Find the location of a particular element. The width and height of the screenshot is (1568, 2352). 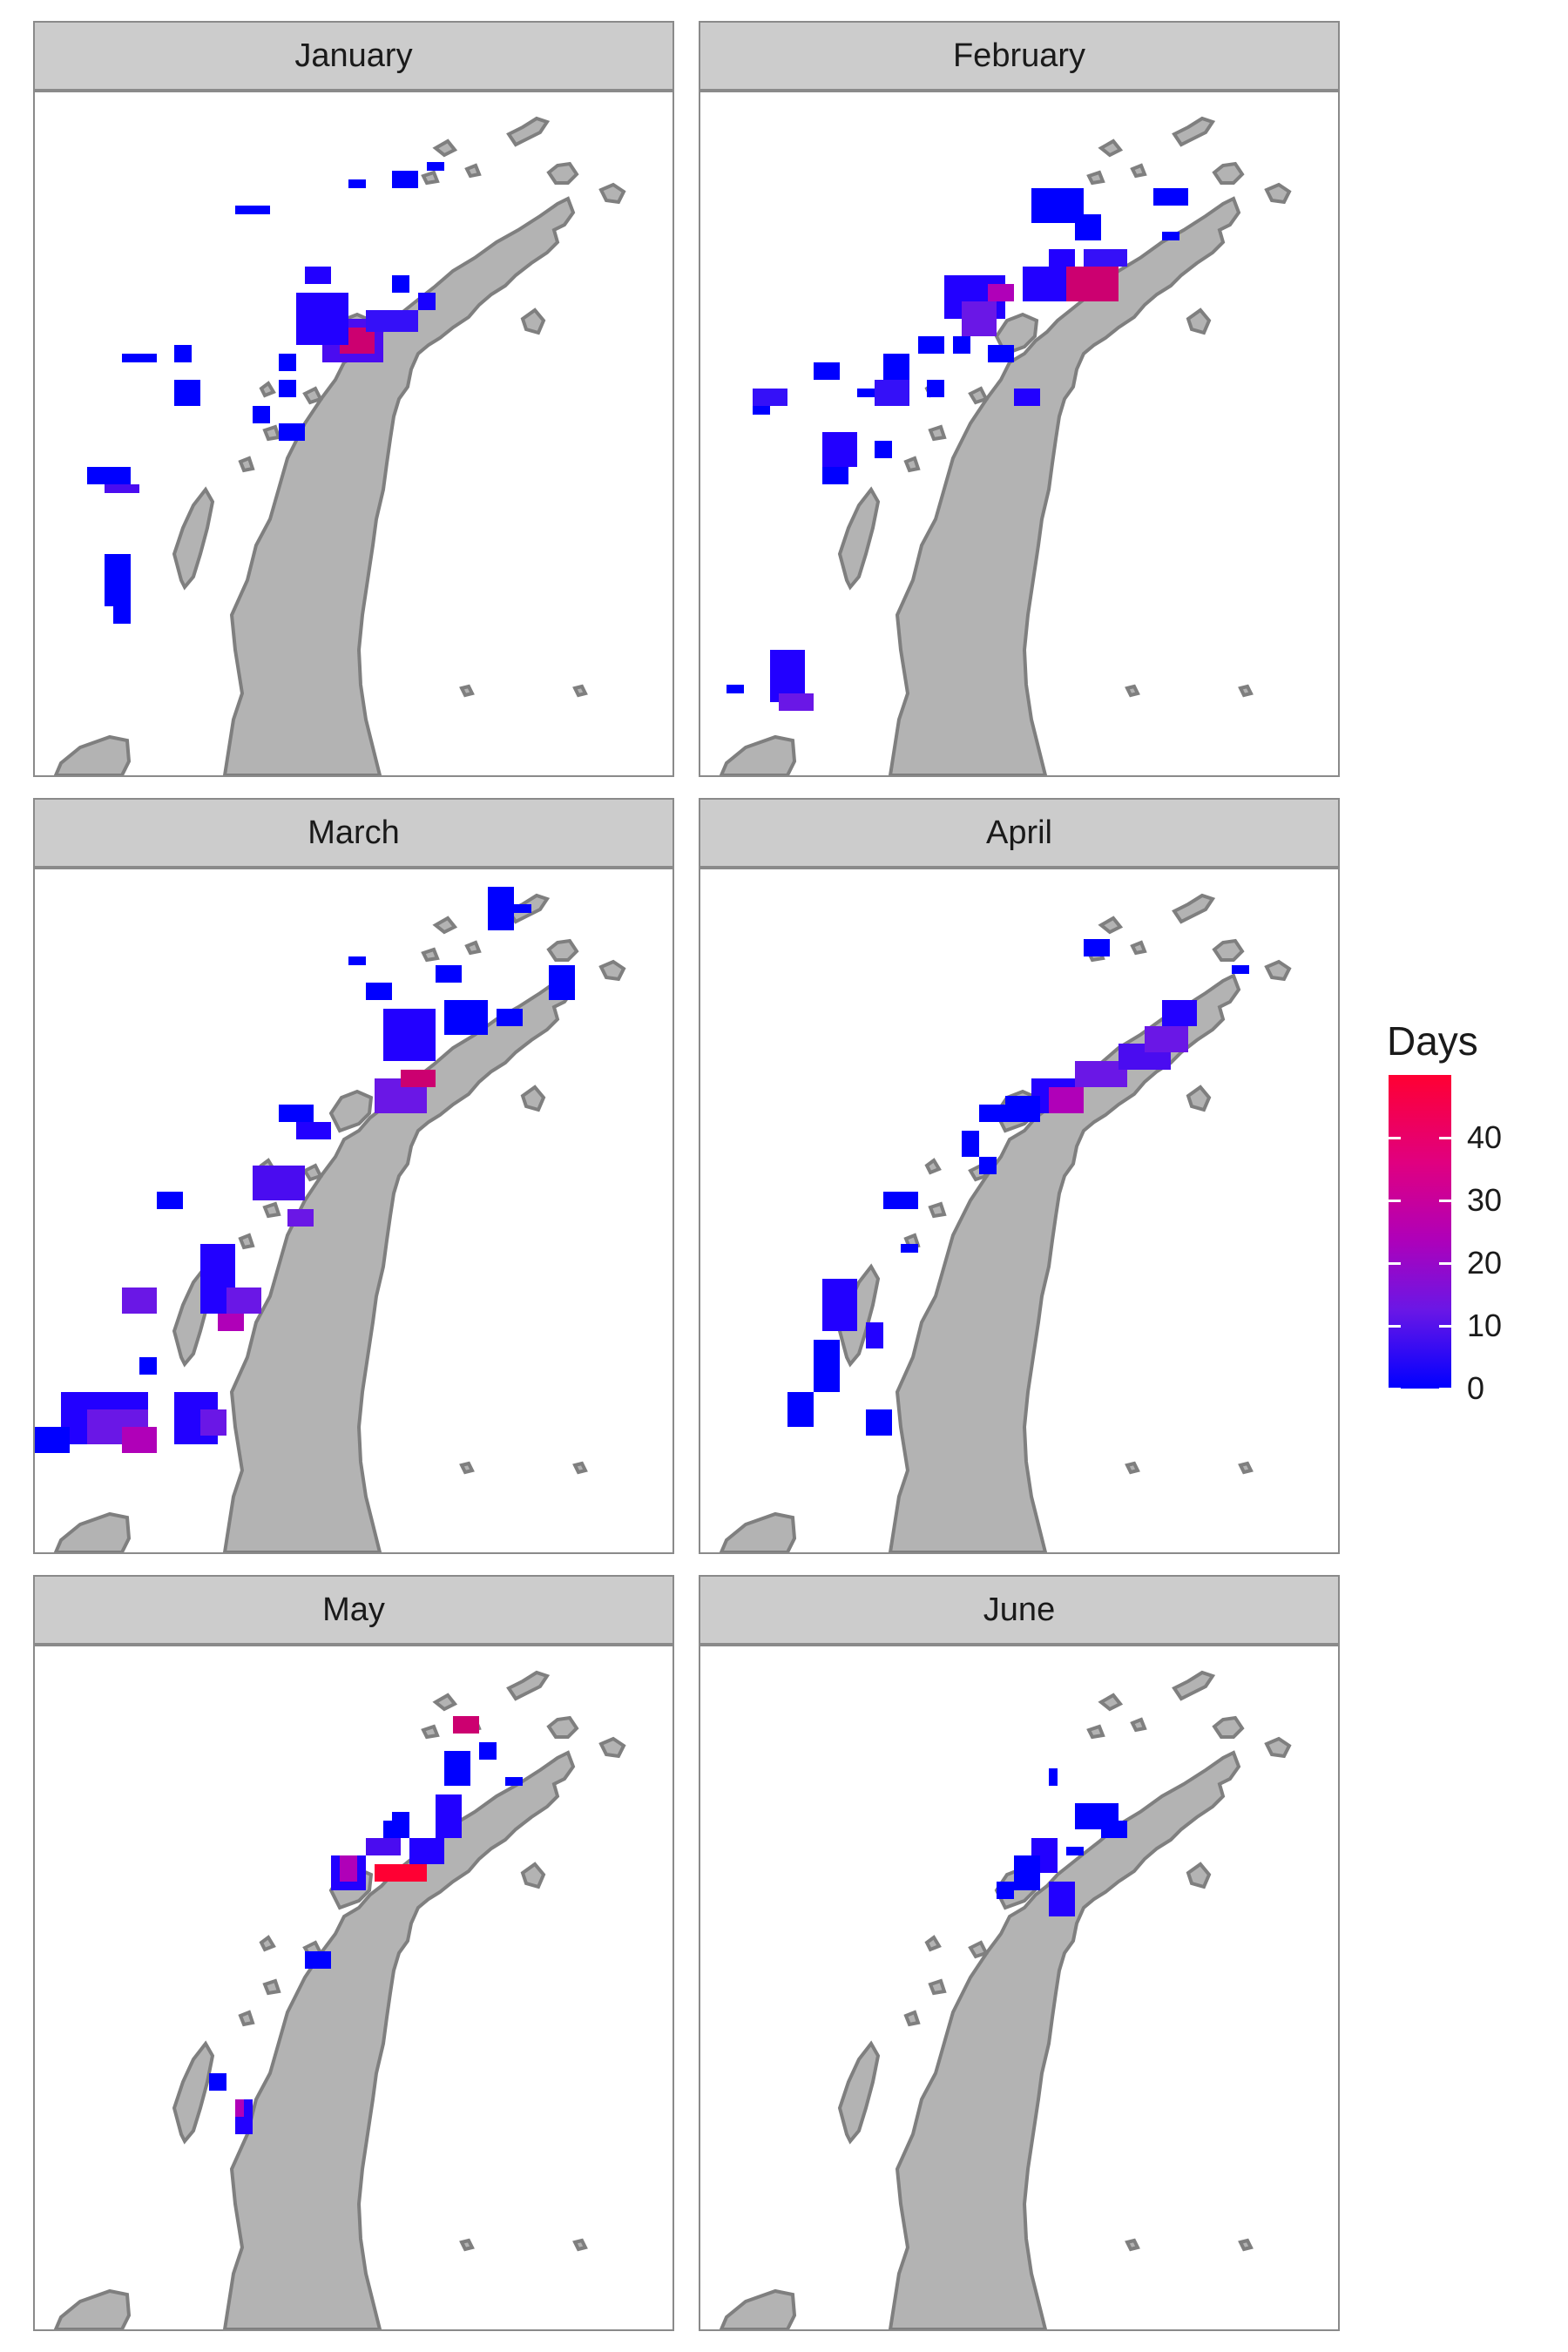

facet-march: March is located at coordinates (353, 1176).